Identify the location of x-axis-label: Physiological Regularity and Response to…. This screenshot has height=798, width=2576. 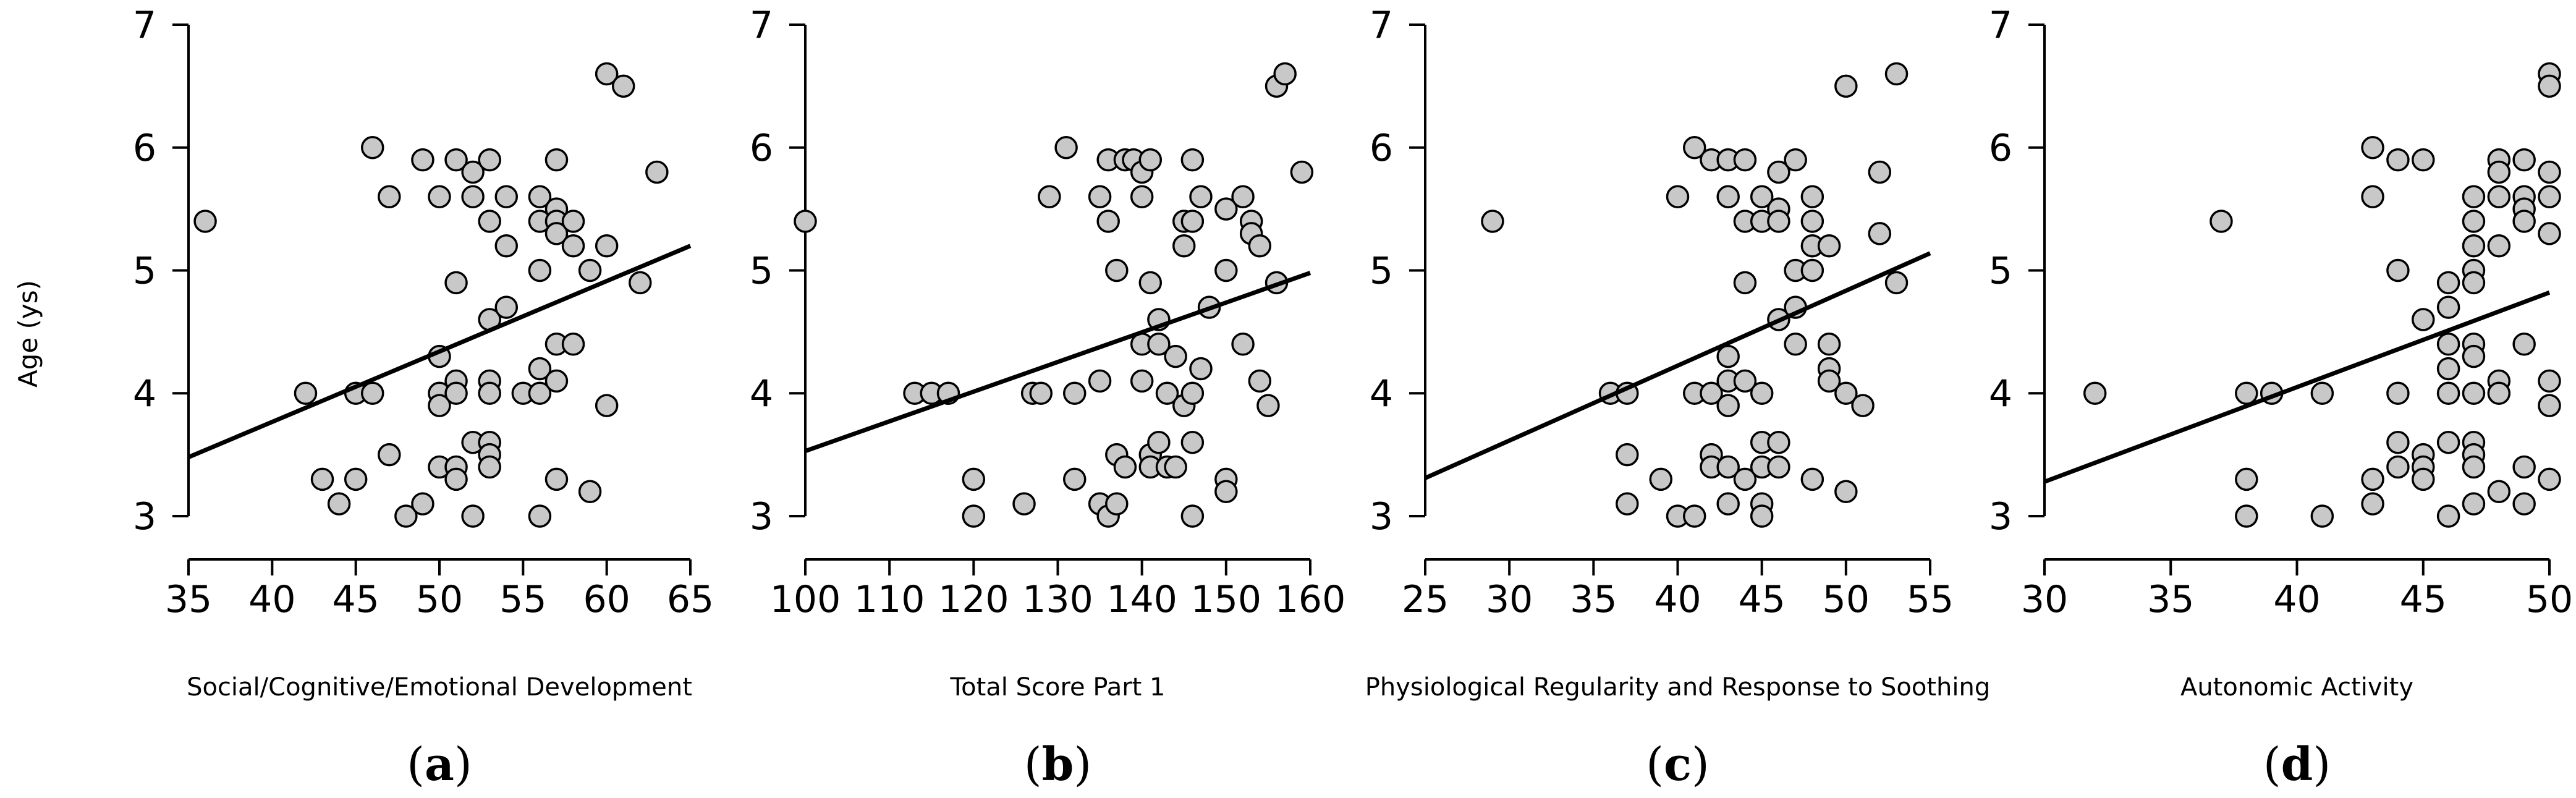
(1677, 687).